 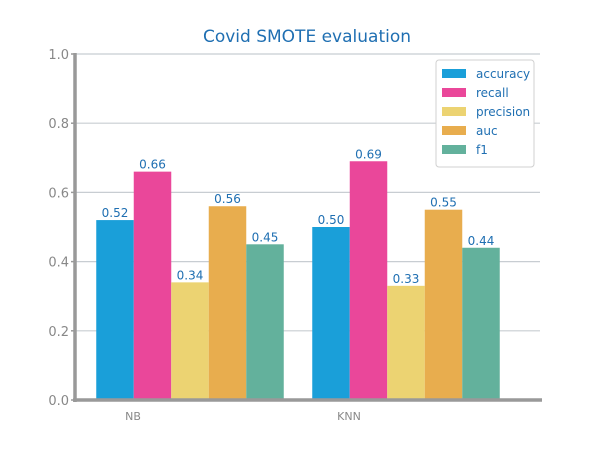 I want to click on legend-box, so click(x=485, y=113).